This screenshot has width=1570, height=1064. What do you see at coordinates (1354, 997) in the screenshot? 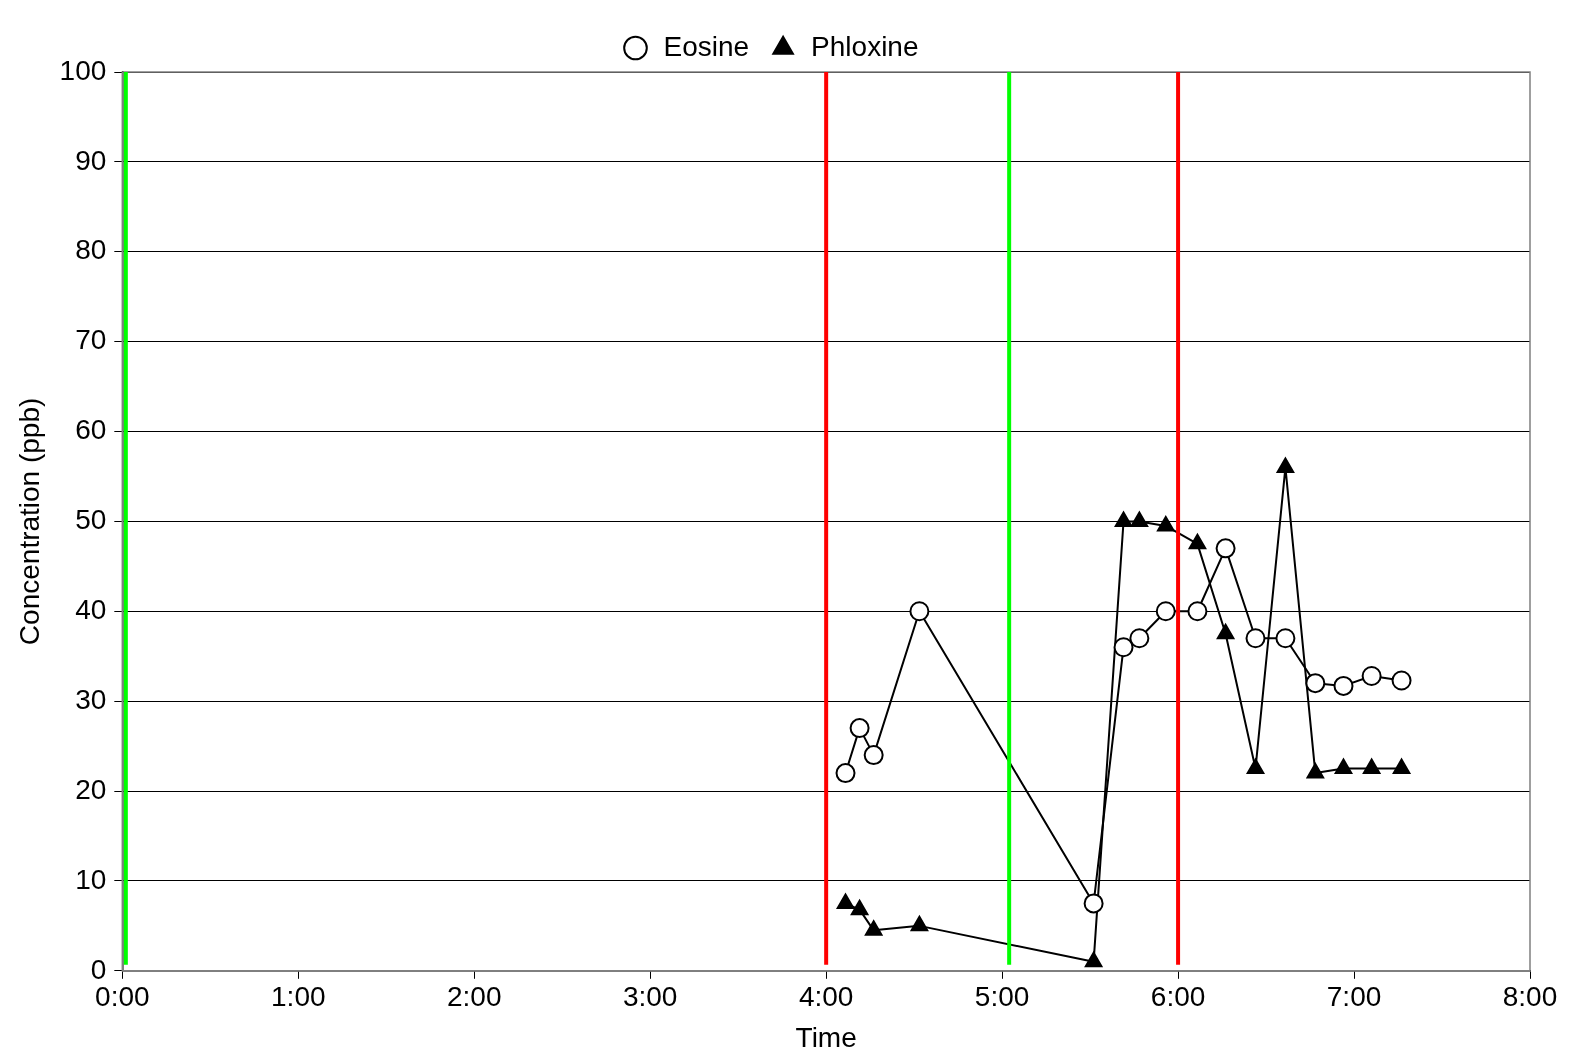
I see `x-tick-label: 7:00` at bounding box center [1354, 997].